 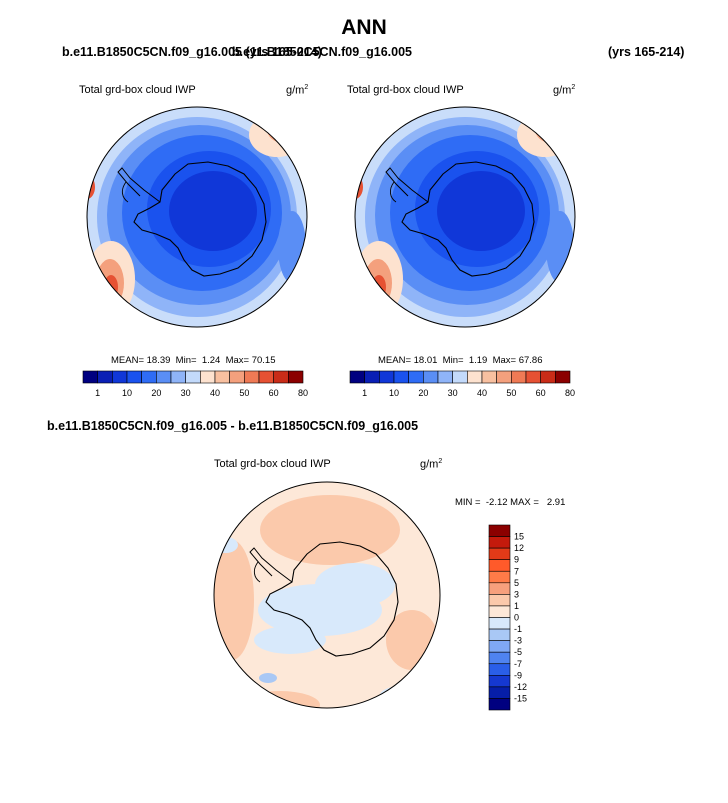 What do you see at coordinates (215, 393) in the screenshot?
I see `colorbar-left-label: 40` at bounding box center [215, 393].